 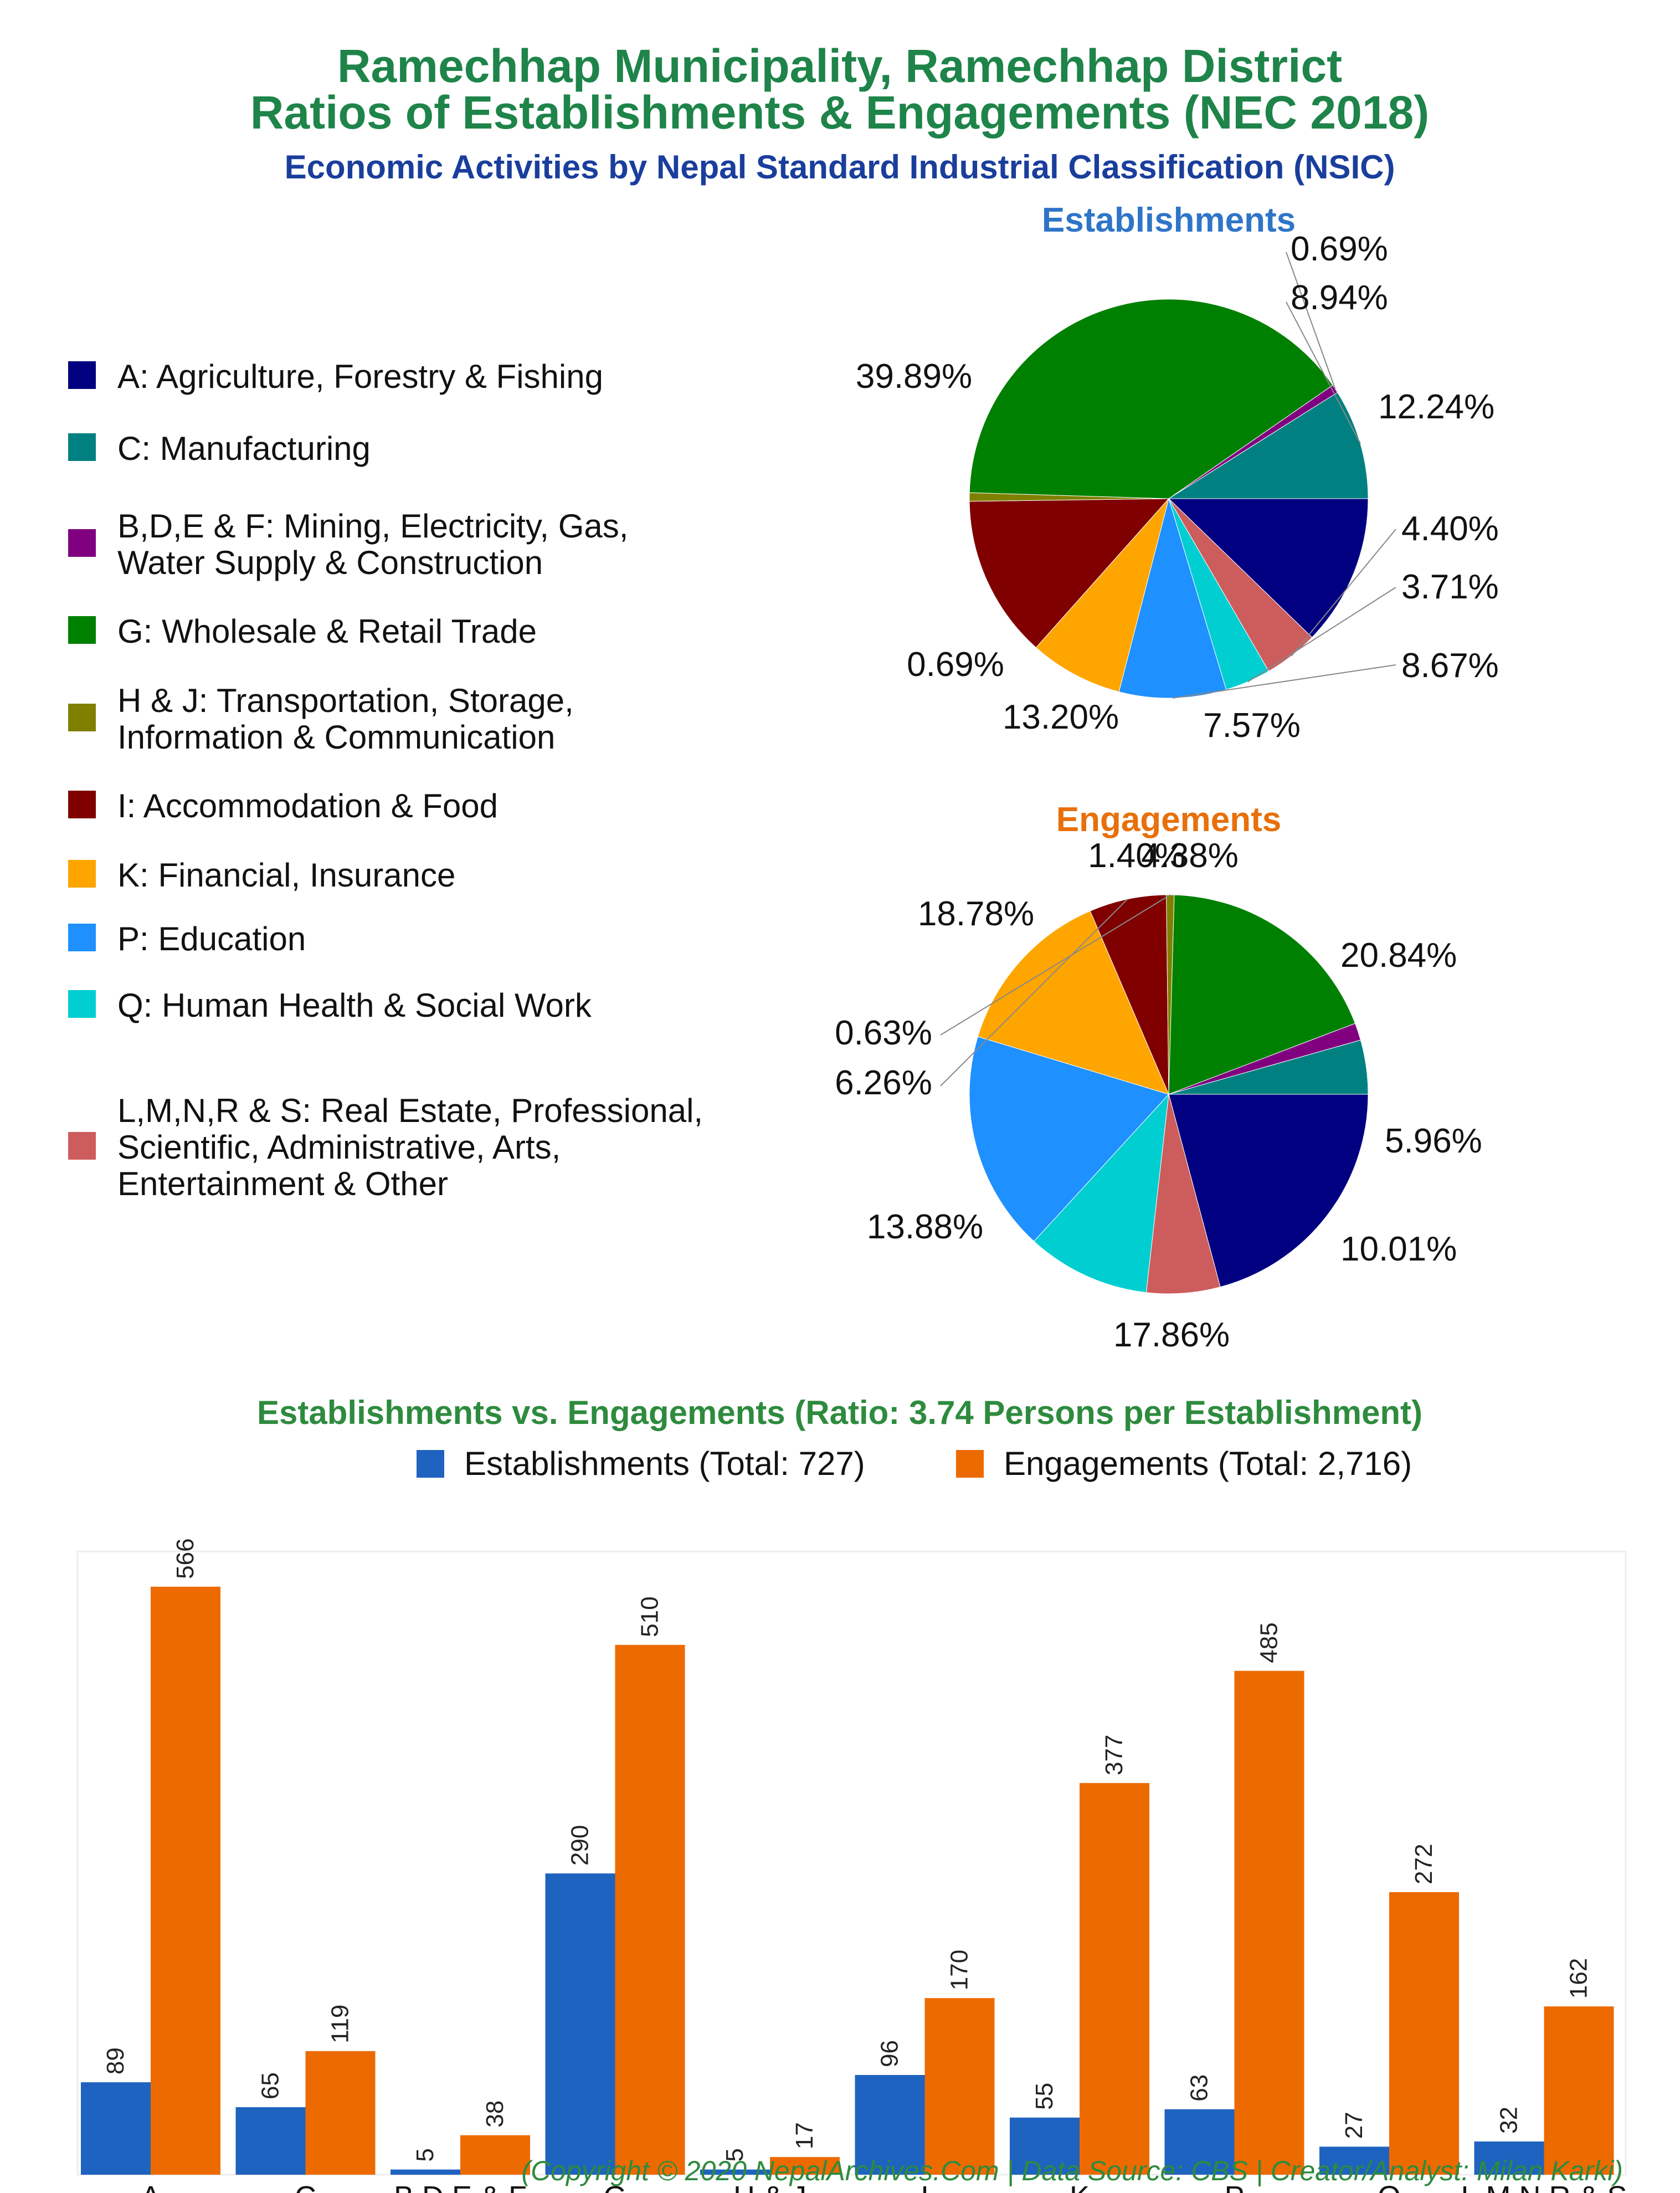 What do you see at coordinates (1450, 587) in the screenshot?
I see `pie-slice-label: 3.71%` at bounding box center [1450, 587].